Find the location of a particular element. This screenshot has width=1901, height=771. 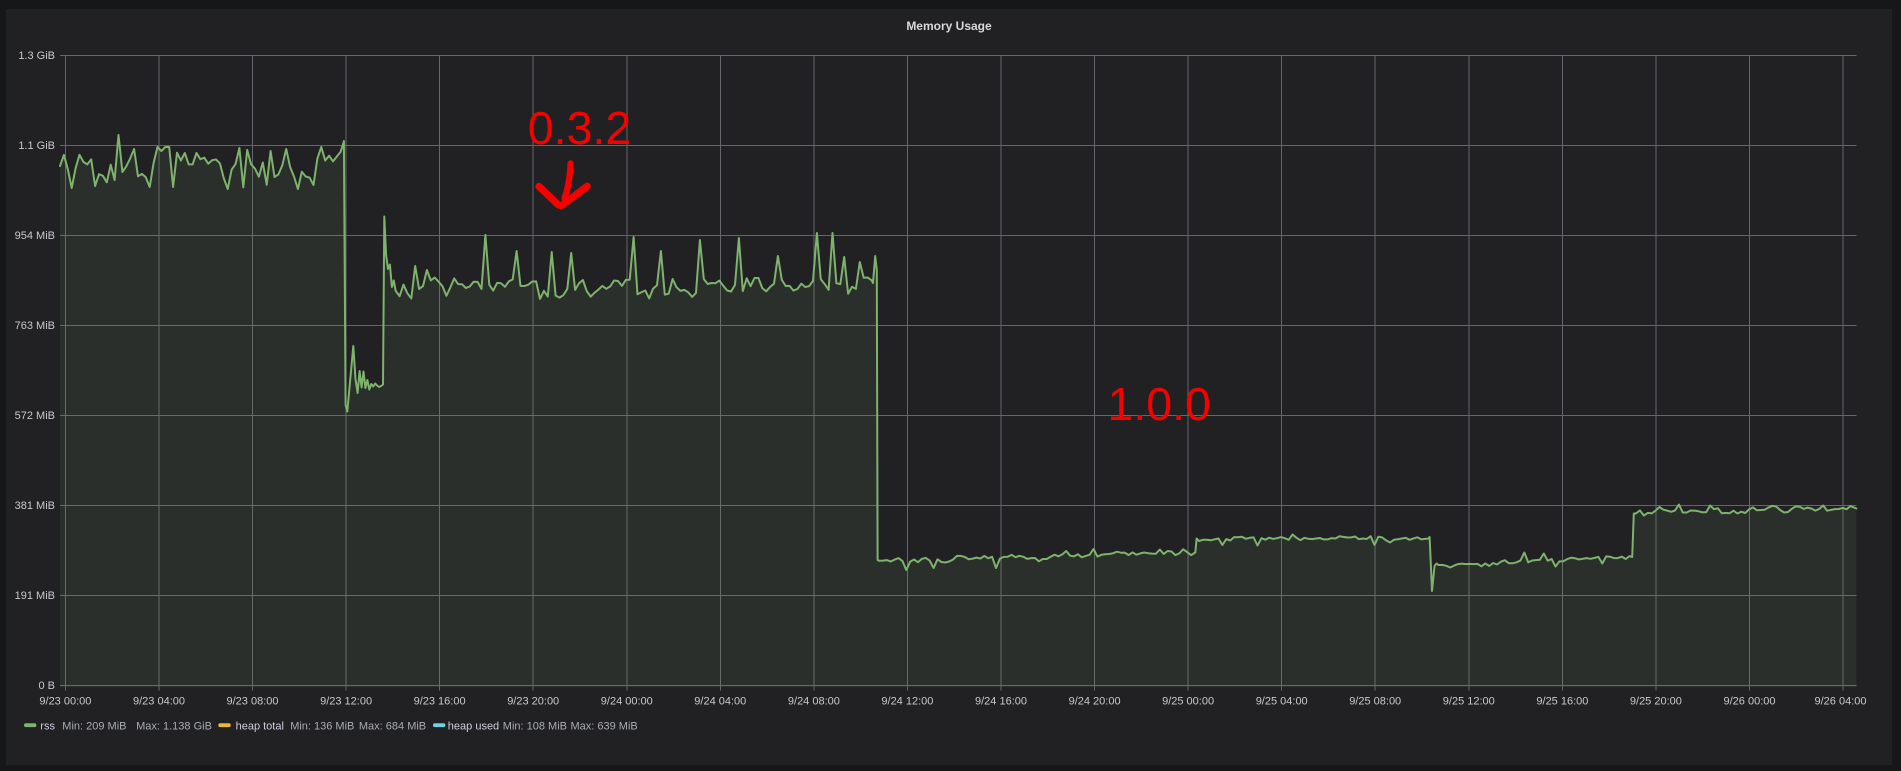

svg-text: 0 B is located at coordinates (46, 686).